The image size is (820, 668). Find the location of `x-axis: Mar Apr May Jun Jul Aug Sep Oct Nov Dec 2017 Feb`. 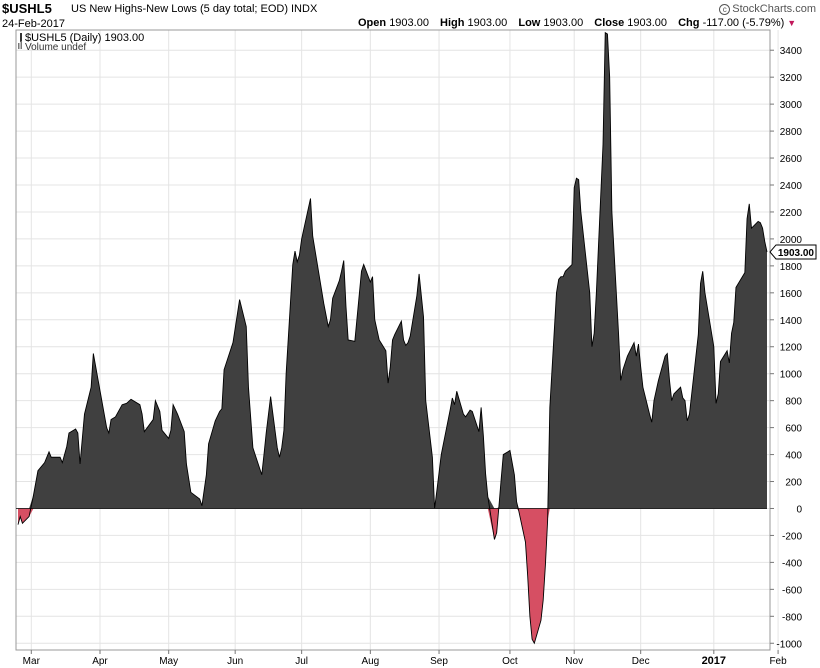

x-axis: Mar Apr May Jun Jul Aug Sep Oct Nov Dec 2017 Feb is located at coordinates (405, 658).